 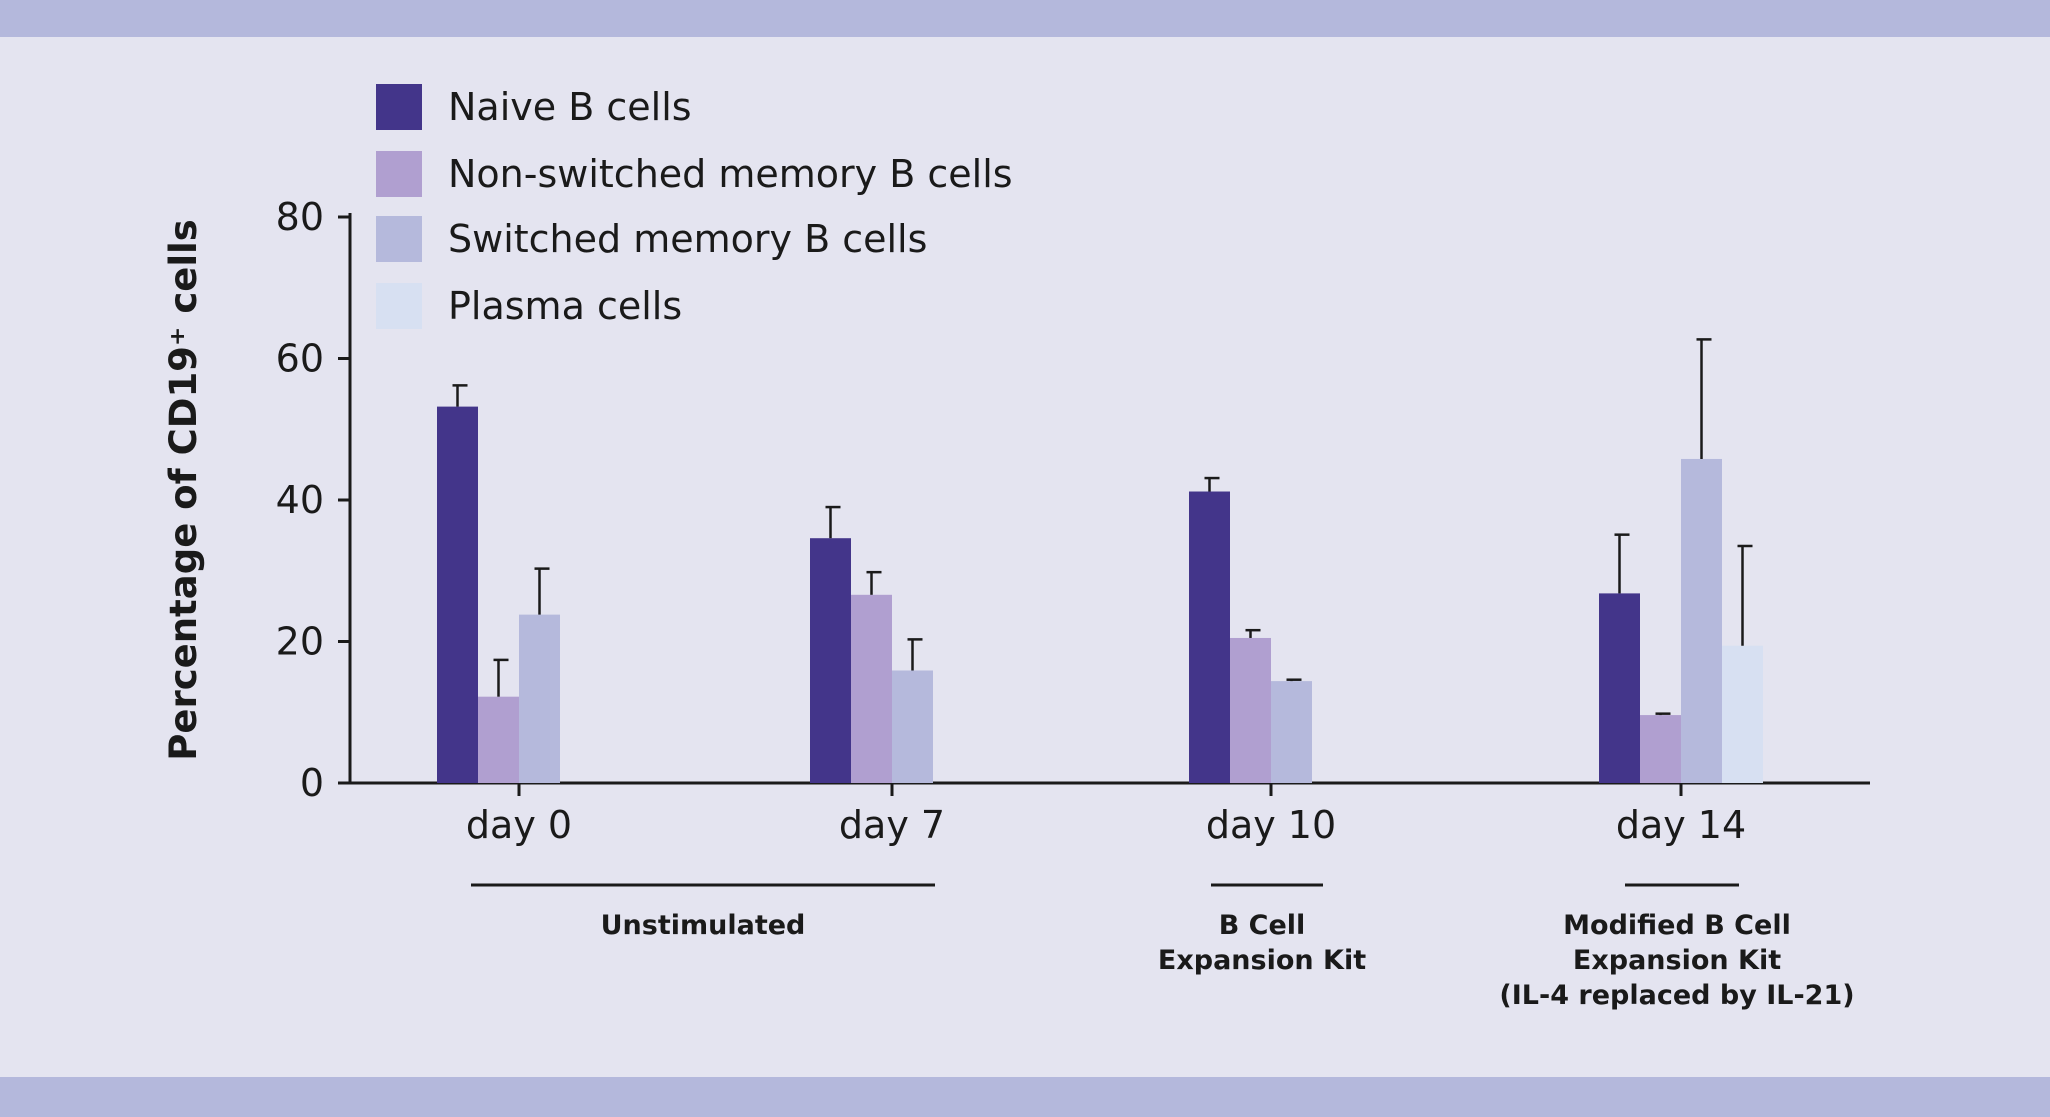 What do you see at coordinates (1271, 825) in the screenshot?
I see `x-tick-label: day 10` at bounding box center [1271, 825].